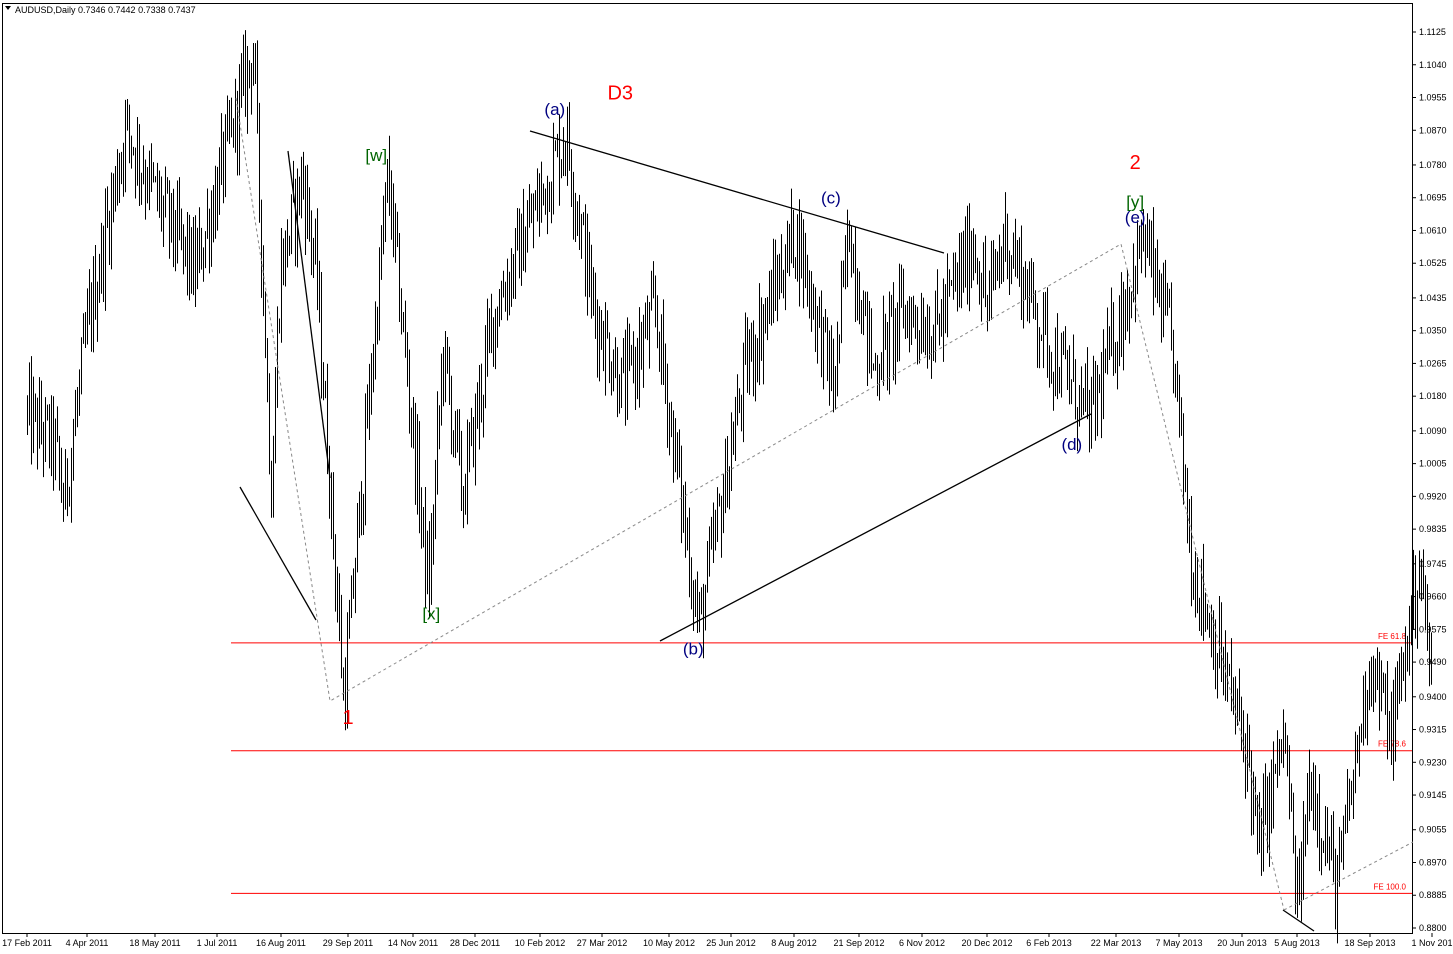 This screenshot has width=1453, height=954. What do you see at coordinates (1433, 529) in the screenshot?
I see `y-tick-label: 0.9835` at bounding box center [1433, 529].